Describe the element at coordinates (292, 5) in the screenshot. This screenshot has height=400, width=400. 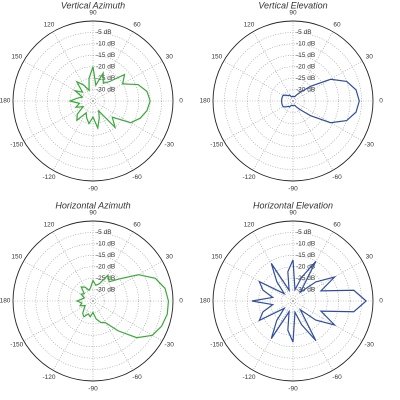
I see `chart-title: Vertical Elevation` at that location.